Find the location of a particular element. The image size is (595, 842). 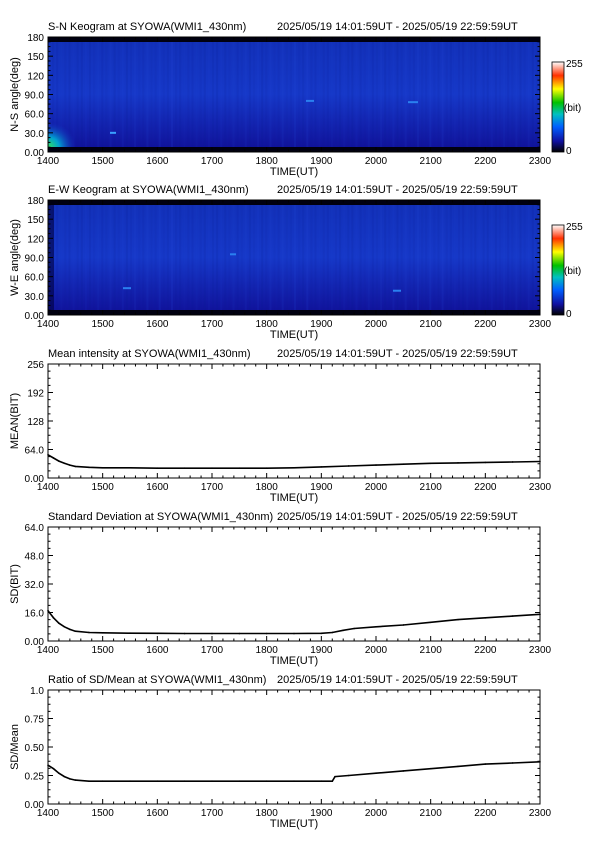

y-tick-label: 120 is located at coordinates (35, 76).